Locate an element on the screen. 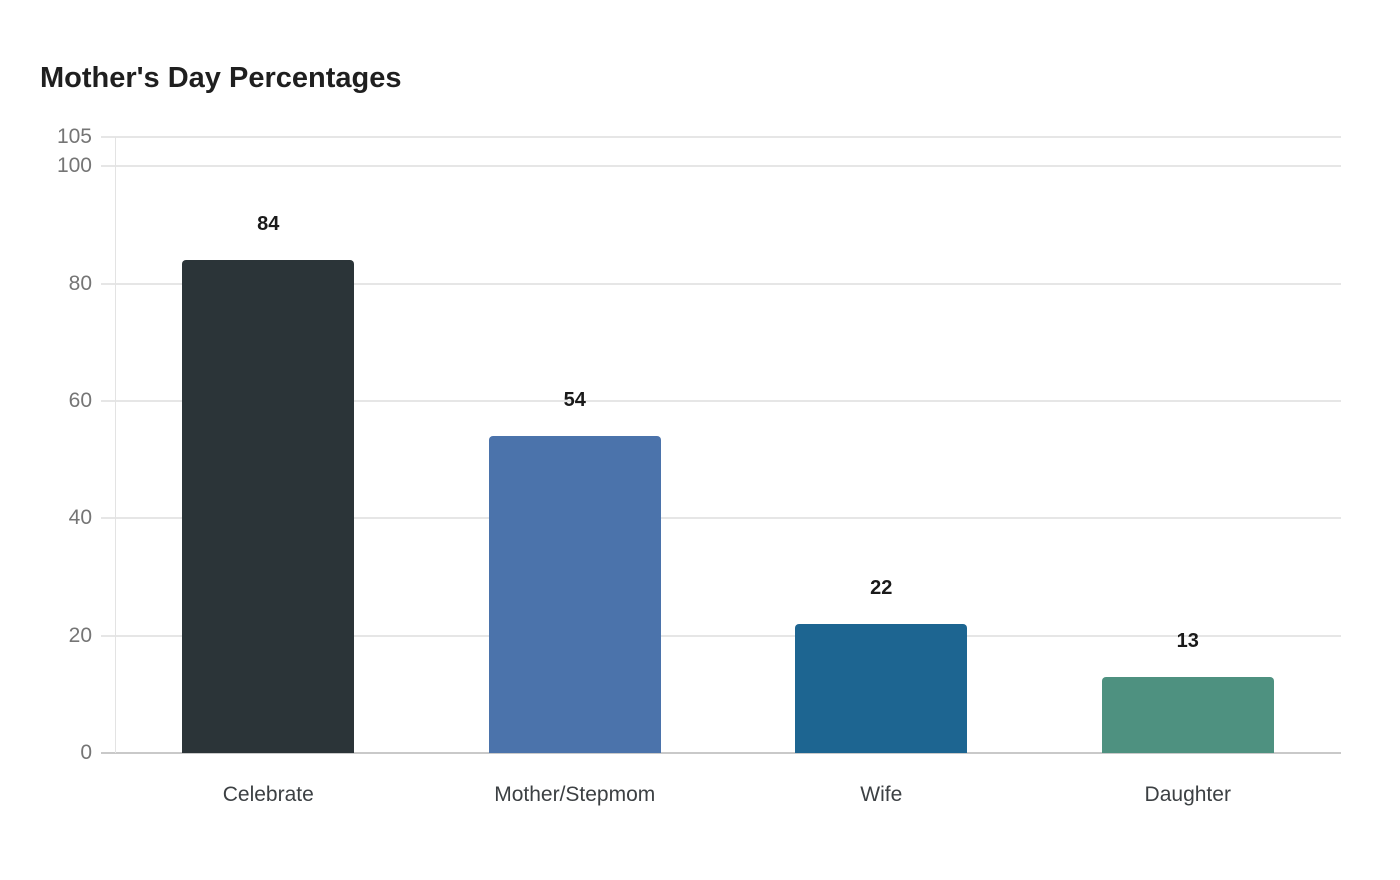 This screenshot has height=880, width=1400. category-label: Mother/Stepmom is located at coordinates (575, 794).